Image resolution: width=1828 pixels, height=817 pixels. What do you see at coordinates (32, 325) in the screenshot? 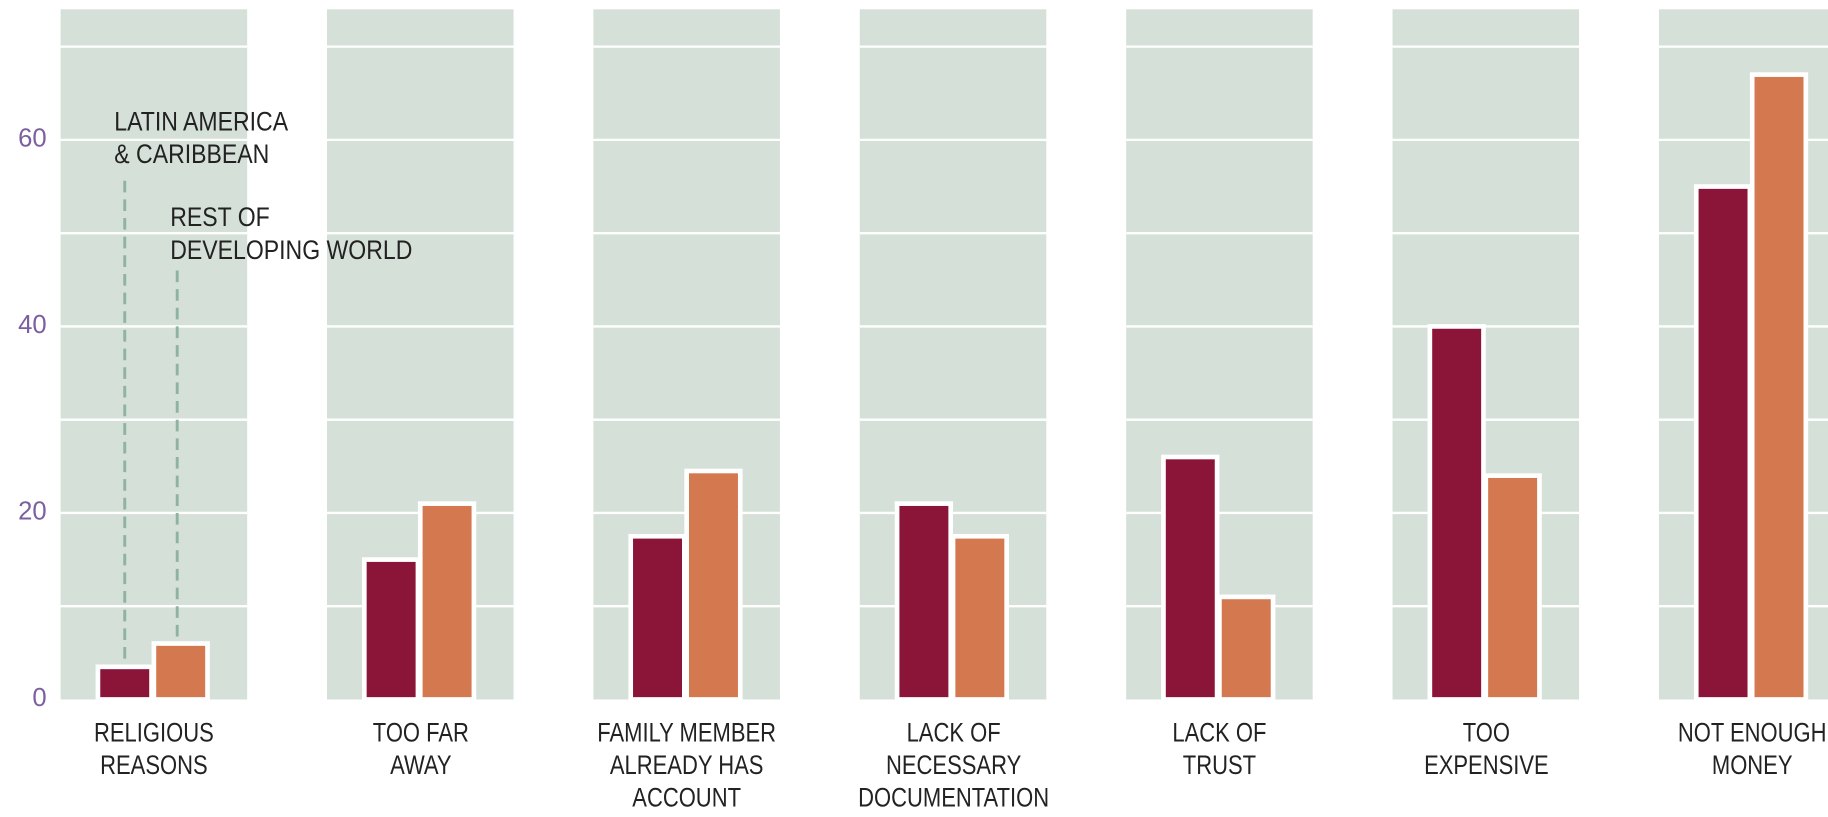
I see `y-tick-label: 40` at bounding box center [32, 325].